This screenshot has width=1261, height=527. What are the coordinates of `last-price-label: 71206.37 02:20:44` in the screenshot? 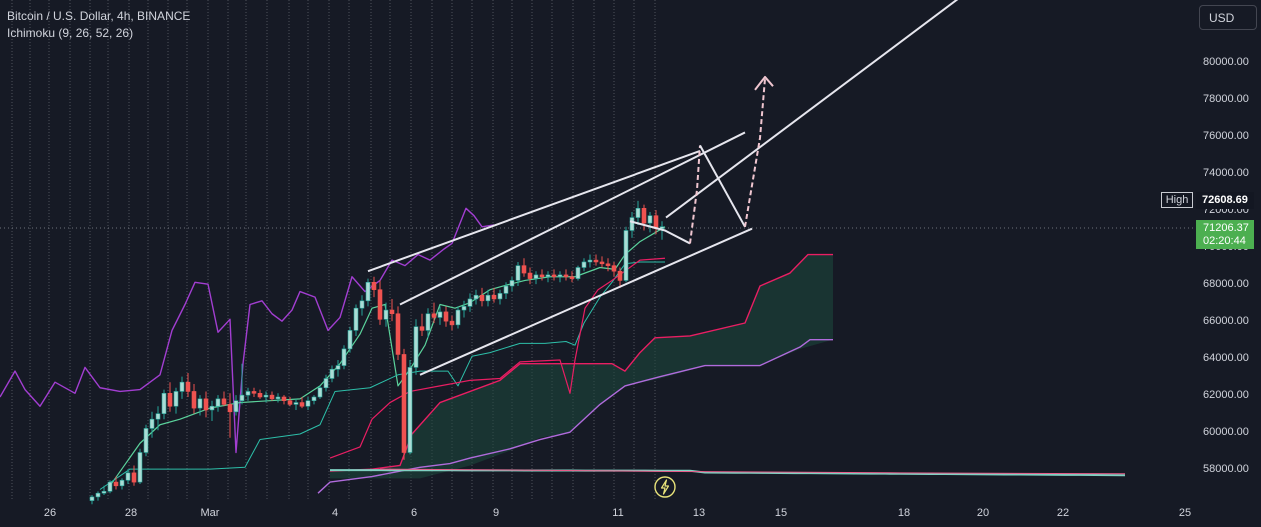 It's located at (1225, 234).